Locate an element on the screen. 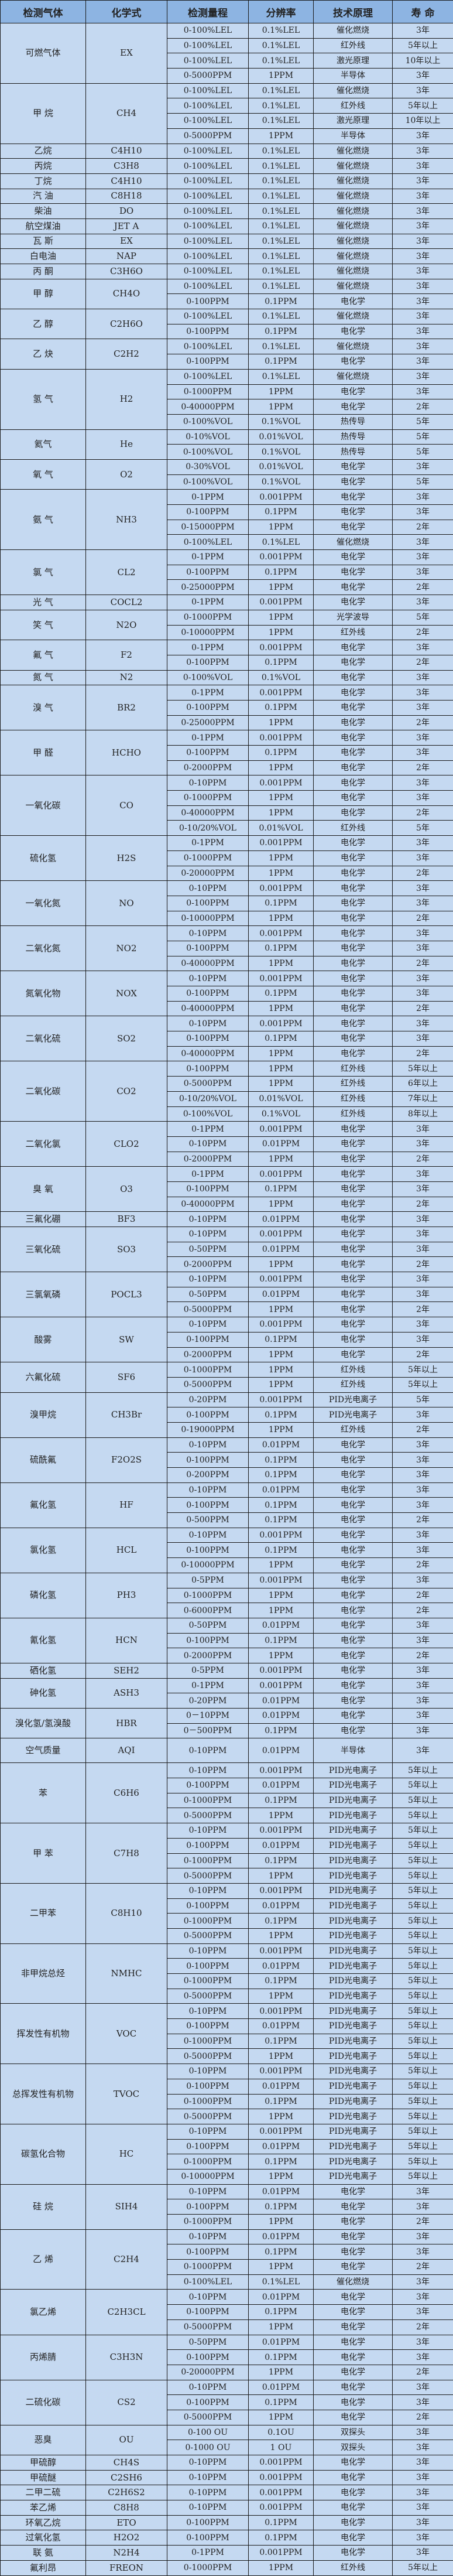 This screenshot has width=453, height=2576. formula-cell: F2O2S is located at coordinates (126, 1459).